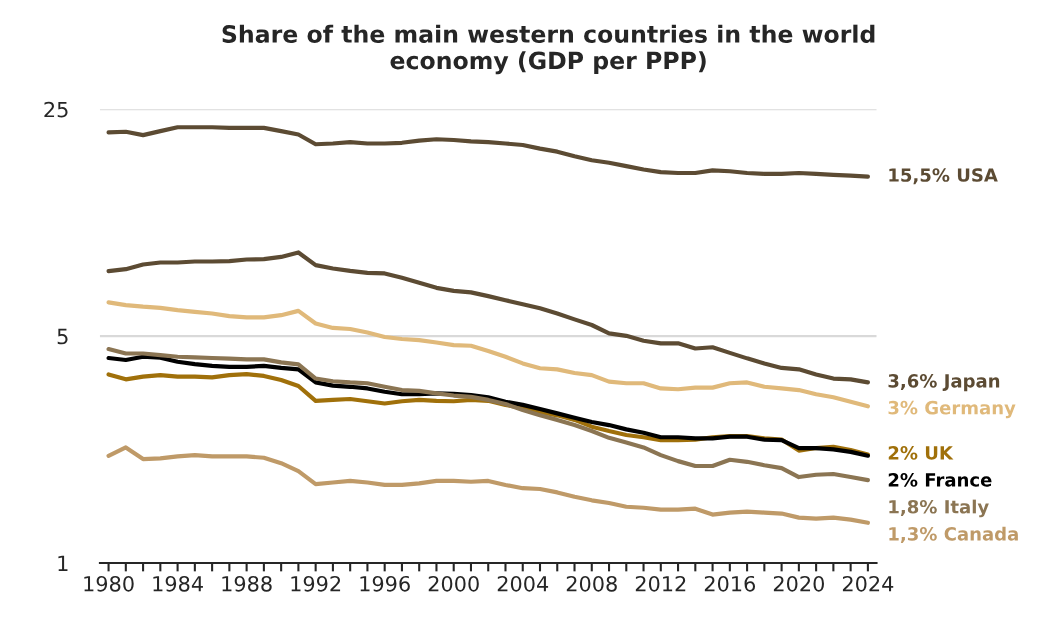 Image resolution: width=1041 pixels, height=617 pixels. What do you see at coordinates (56, 109) in the screenshot?
I see `y-tick-label: 25` at bounding box center [56, 109].